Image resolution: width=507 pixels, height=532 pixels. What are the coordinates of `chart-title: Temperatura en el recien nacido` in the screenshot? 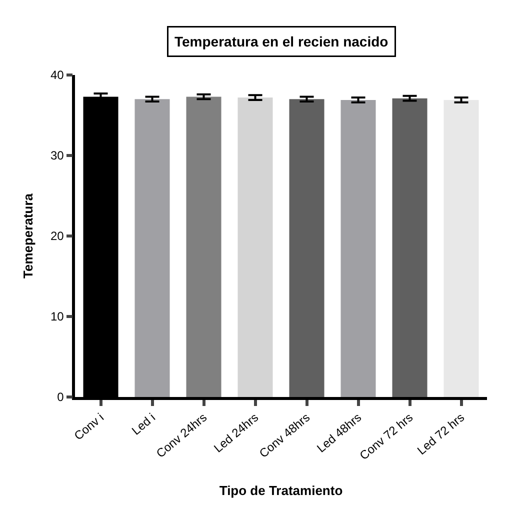 It's located at (281, 42).